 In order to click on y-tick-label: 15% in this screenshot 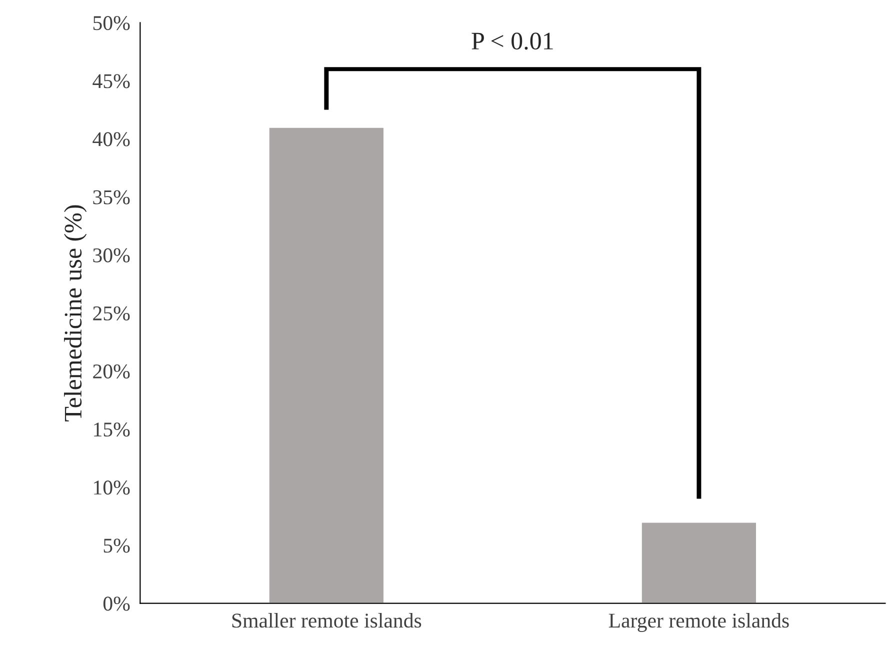, I will do `click(112, 429)`.